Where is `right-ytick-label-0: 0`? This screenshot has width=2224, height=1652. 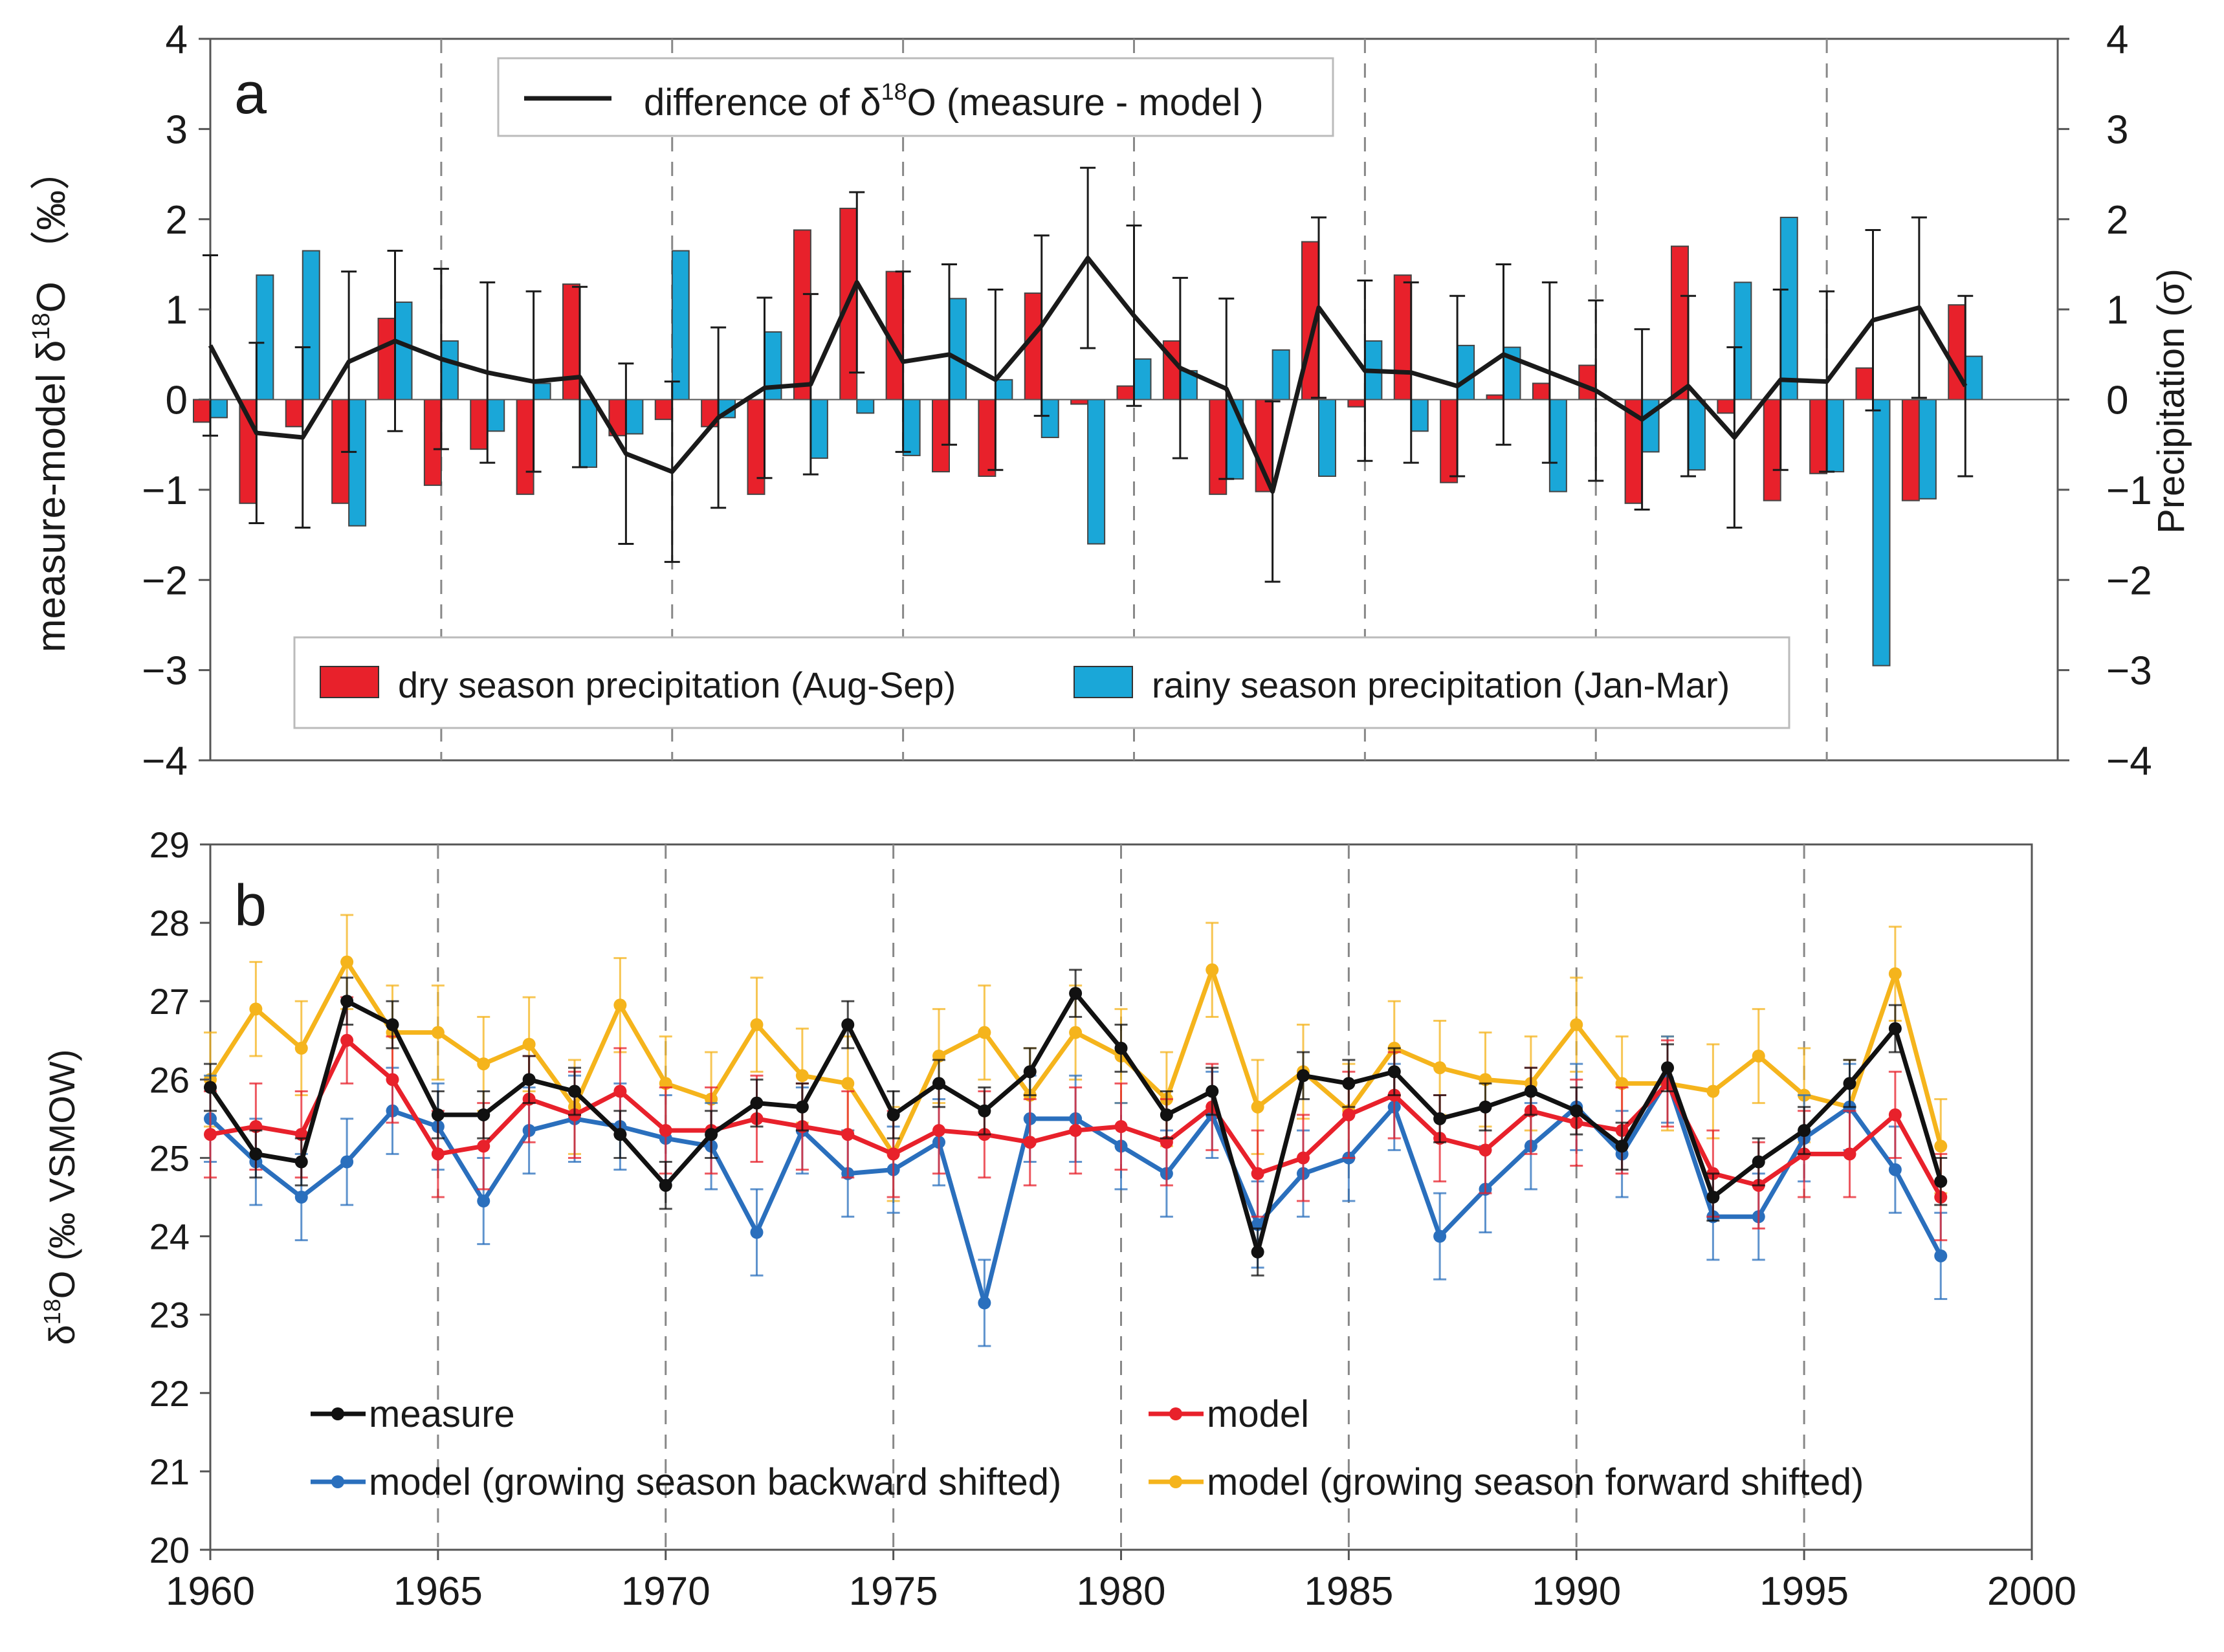
right-ytick-label-0: 0 is located at coordinates (2117, 401).